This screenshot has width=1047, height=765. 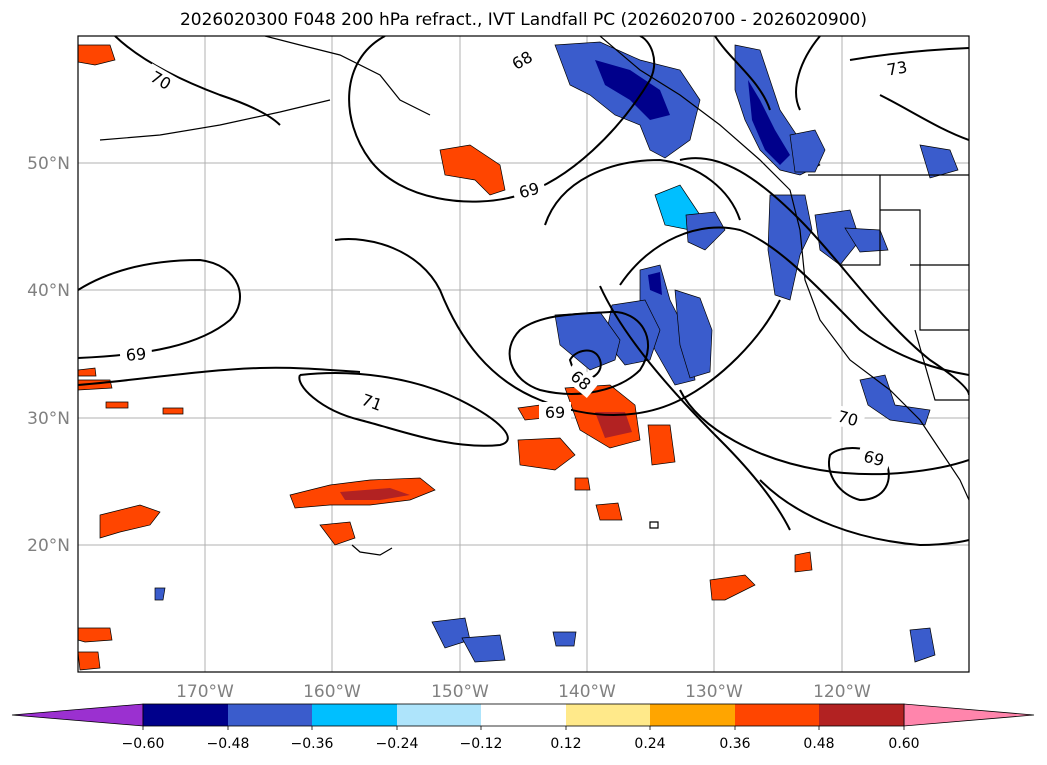 What do you see at coordinates (734, 744) in the screenshot?
I see `colorbar-tick-label: 0.36` at bounding box center [734, 744].